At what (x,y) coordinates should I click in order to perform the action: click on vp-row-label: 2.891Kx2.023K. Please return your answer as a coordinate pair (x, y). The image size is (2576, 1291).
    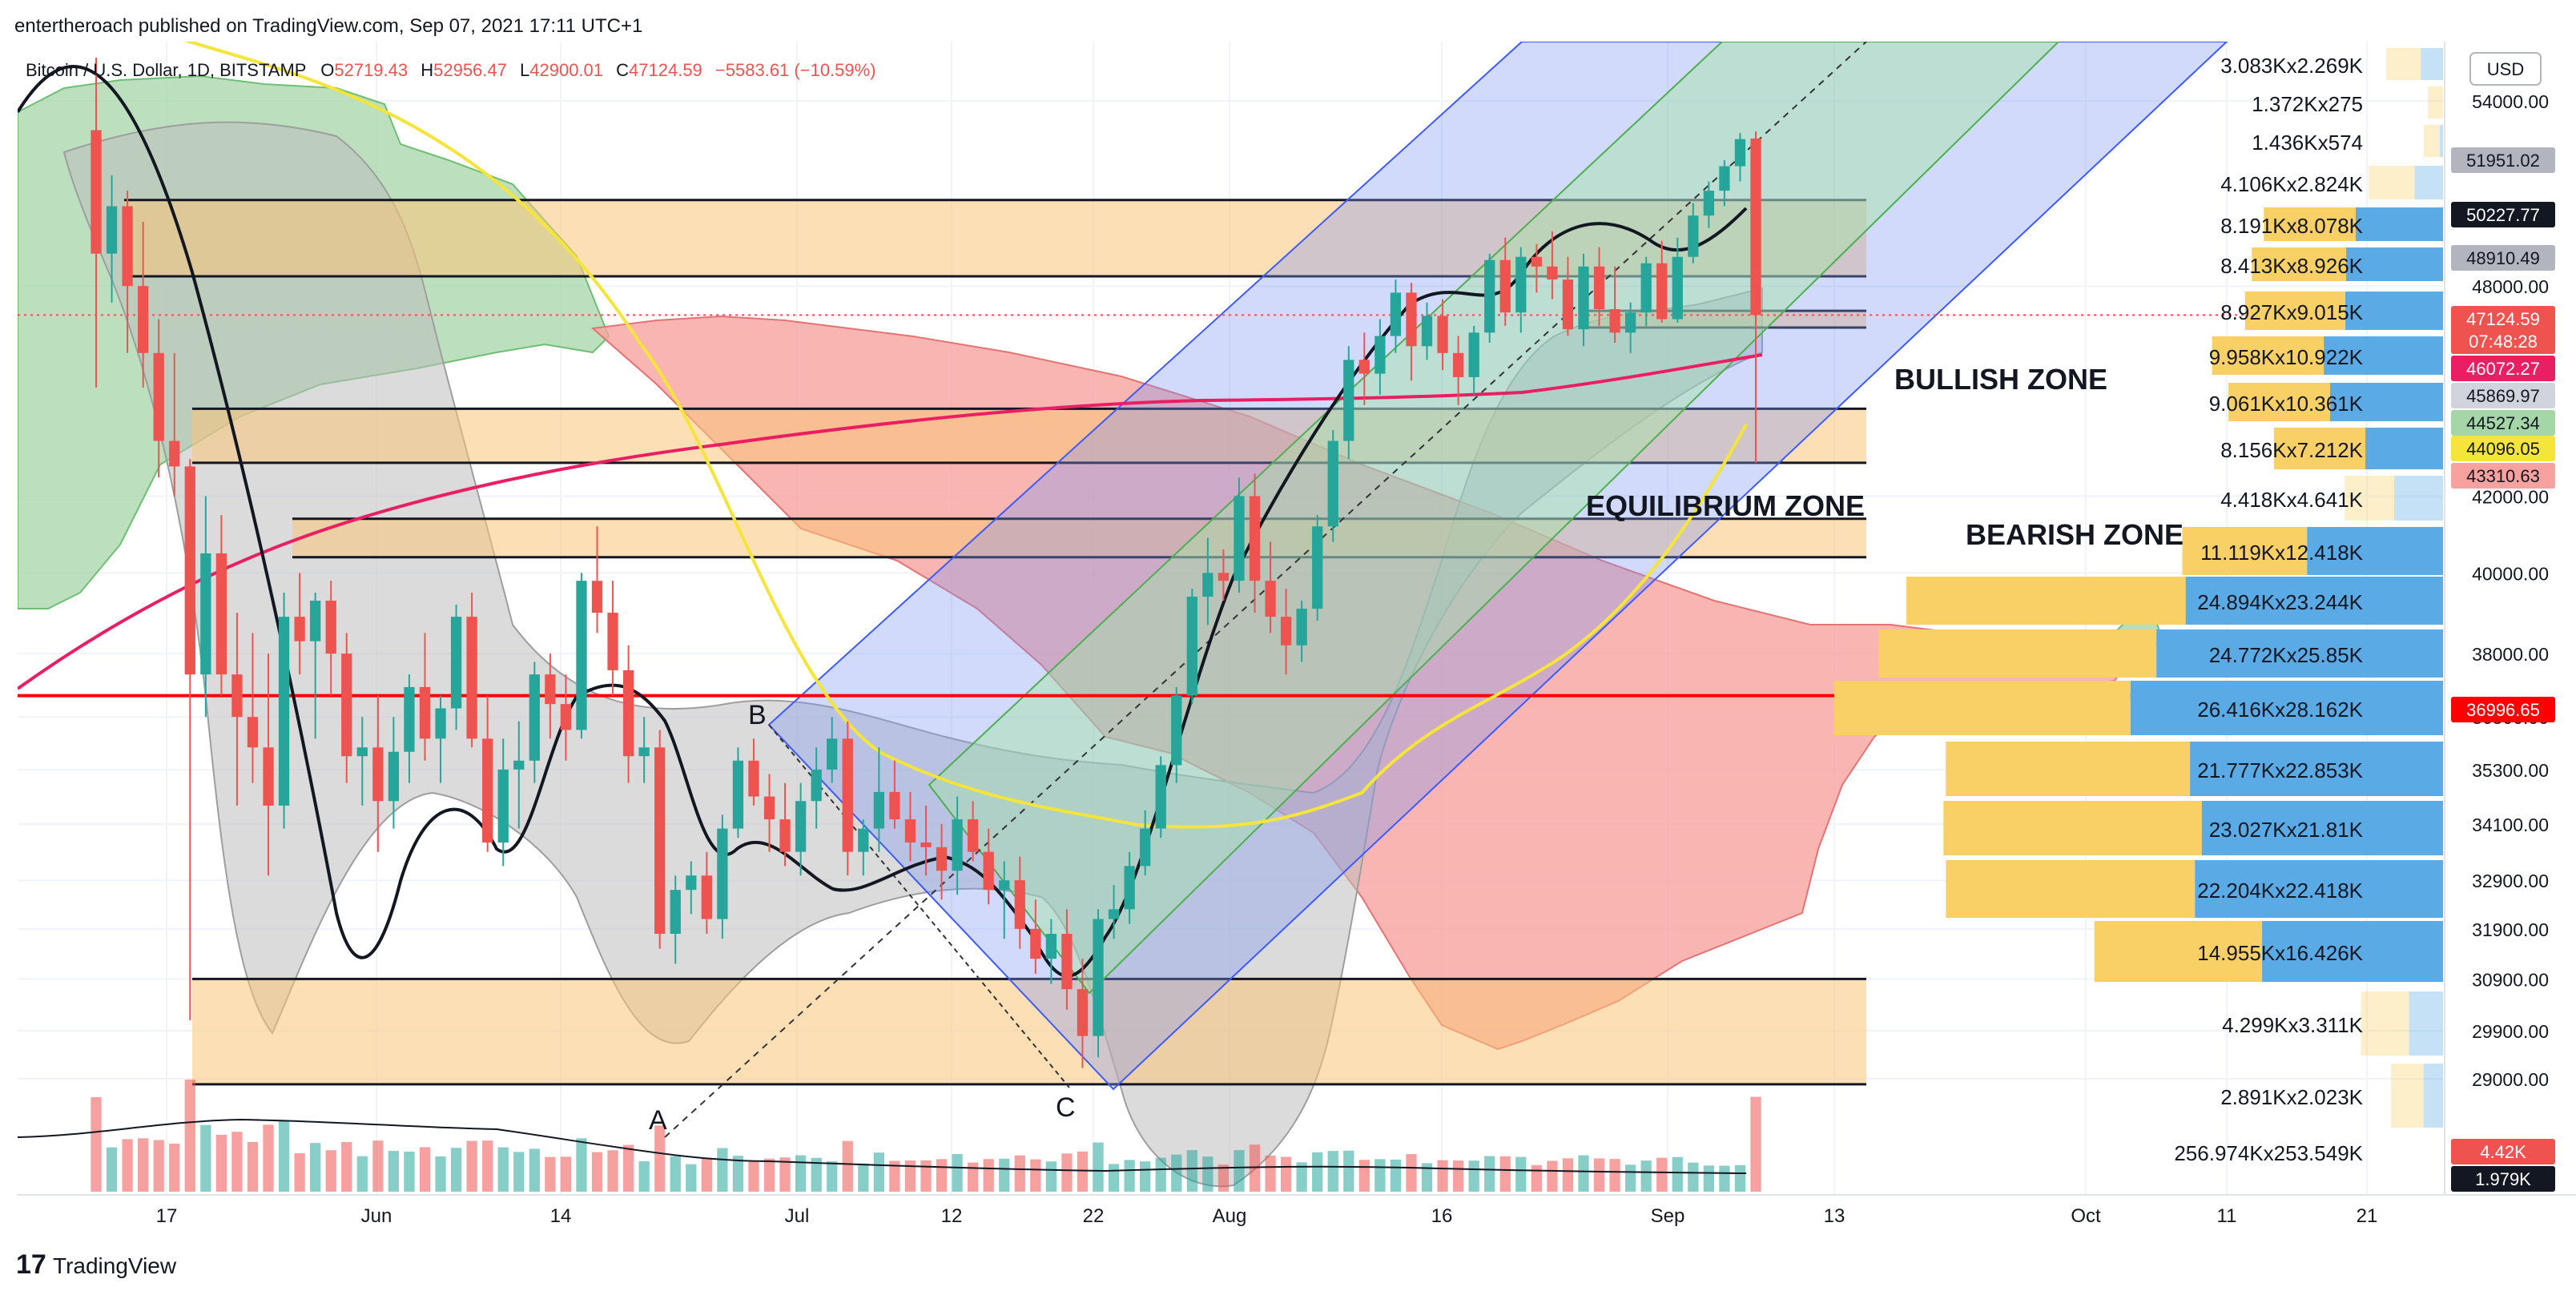
    Looking at the image, I should click on (2291, 1097).